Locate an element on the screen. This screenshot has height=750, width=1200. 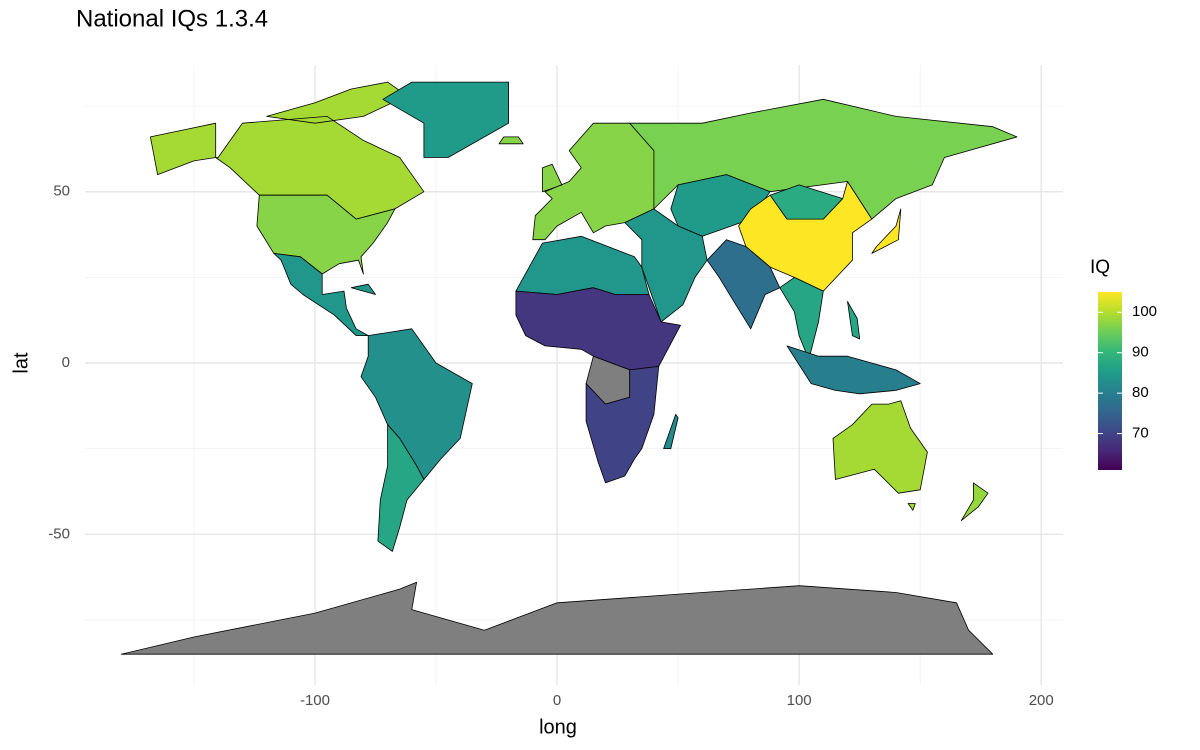
legend-title: IQ is located at coordinates (1100, 267).